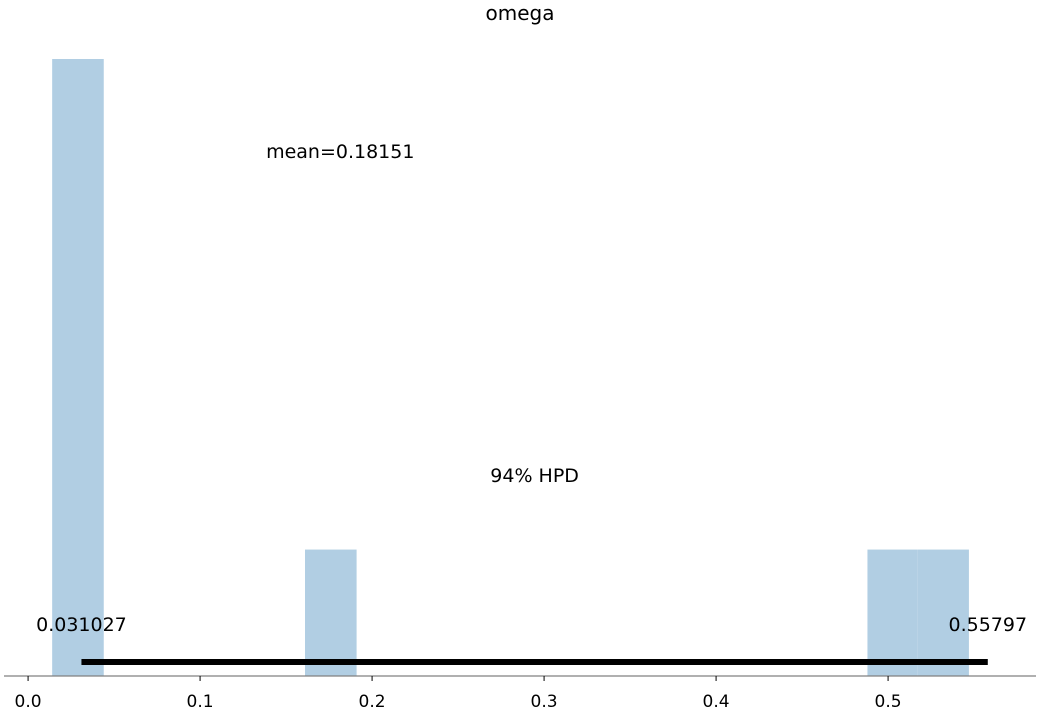 The height and width of the screenshot is (715, 1040). What do you see at coordinates (458, 694) in the screenshot?
I see `x-axis-ticks: 0.0 0.1 0.2 0.3 0.4 0.5` at bounding box center [458, 694].